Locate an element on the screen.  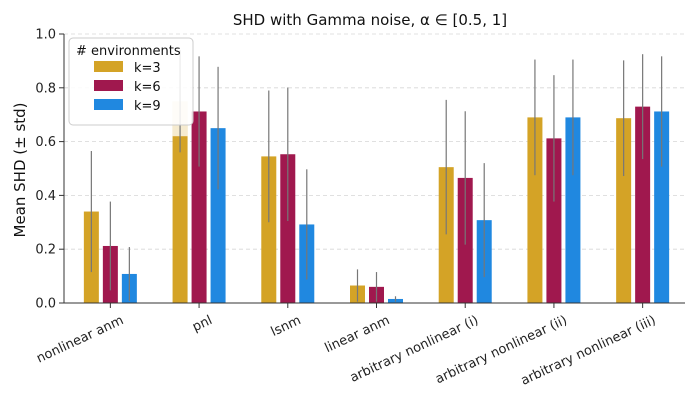
y-tick-label: 0.4 is located at coordinates (45, 196).